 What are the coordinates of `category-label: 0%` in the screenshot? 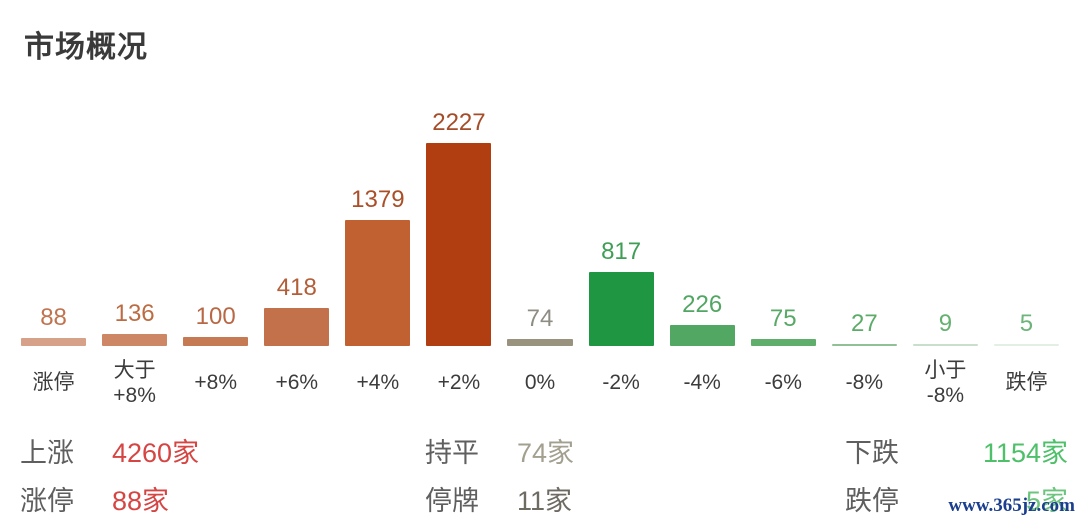 It's located at (540, 383).